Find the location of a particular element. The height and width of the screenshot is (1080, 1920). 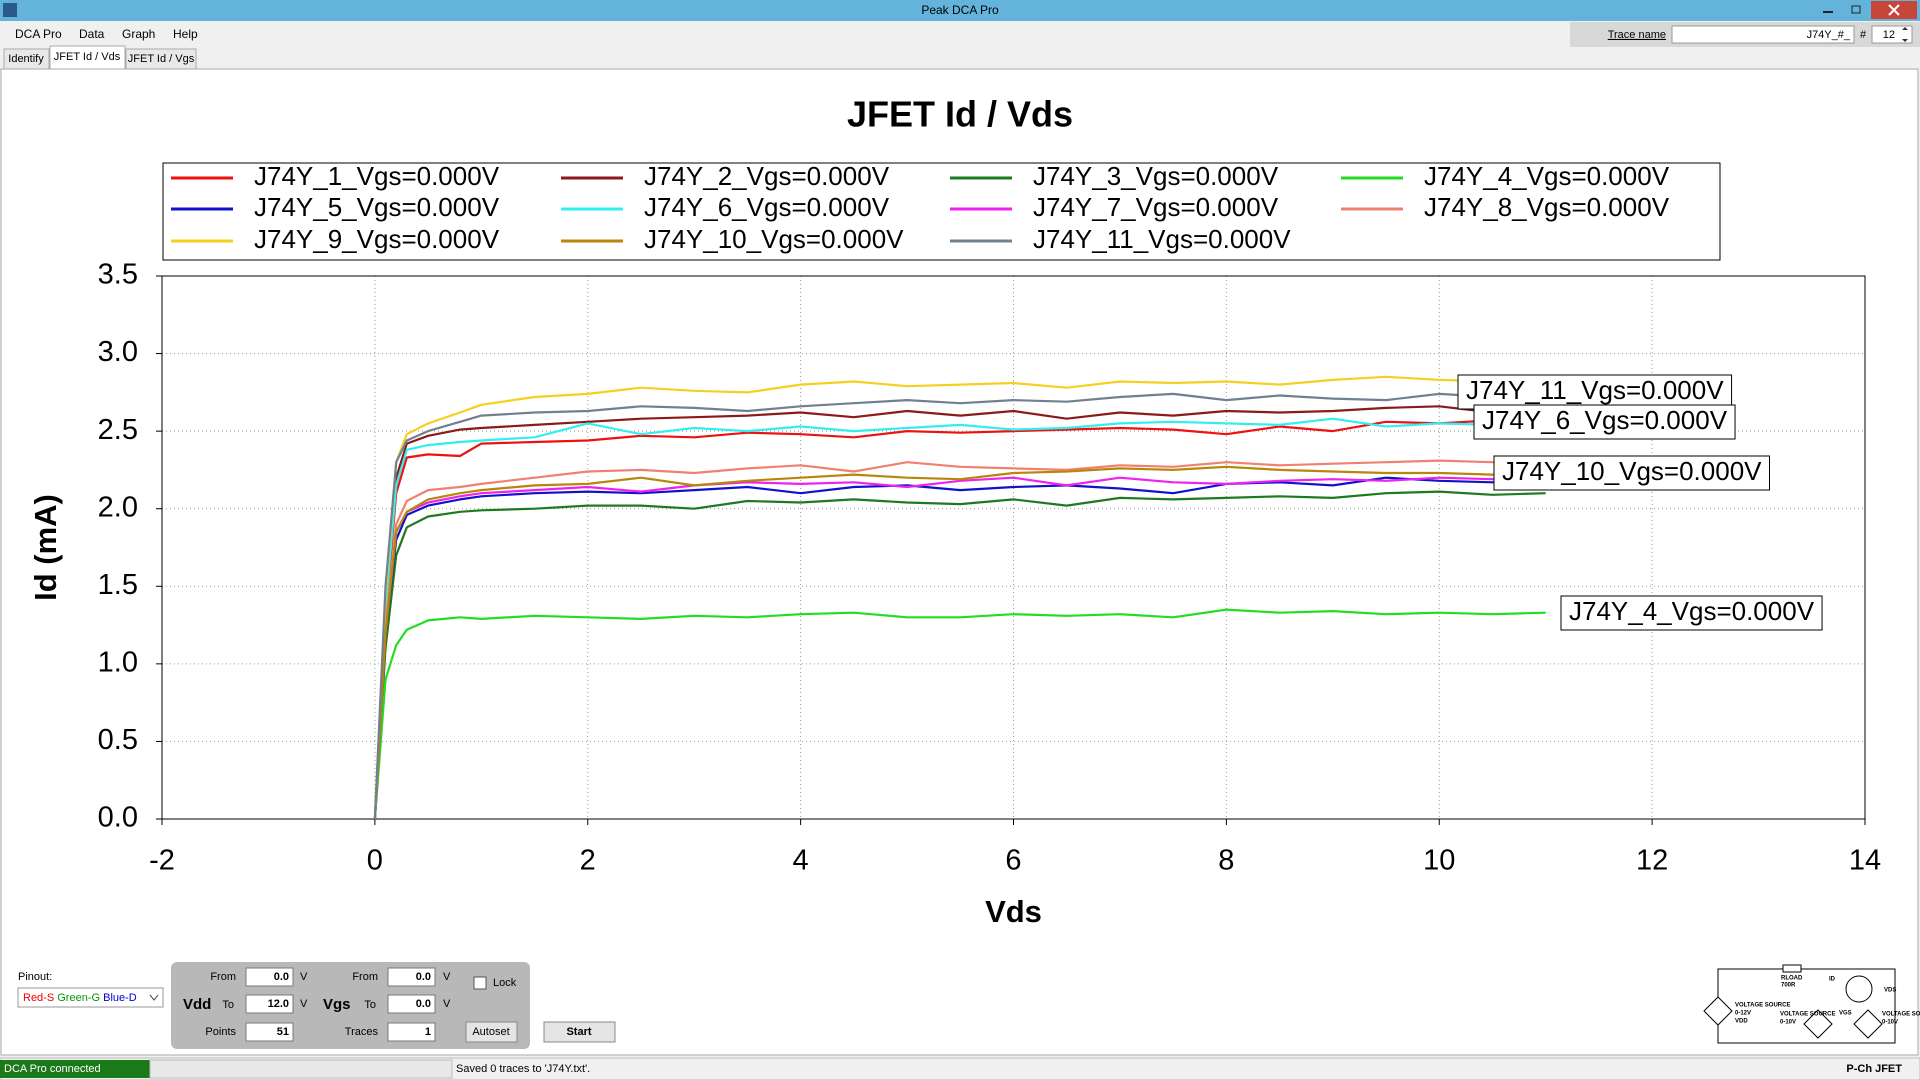

minimize-button is located at coordinates (1828, 10).